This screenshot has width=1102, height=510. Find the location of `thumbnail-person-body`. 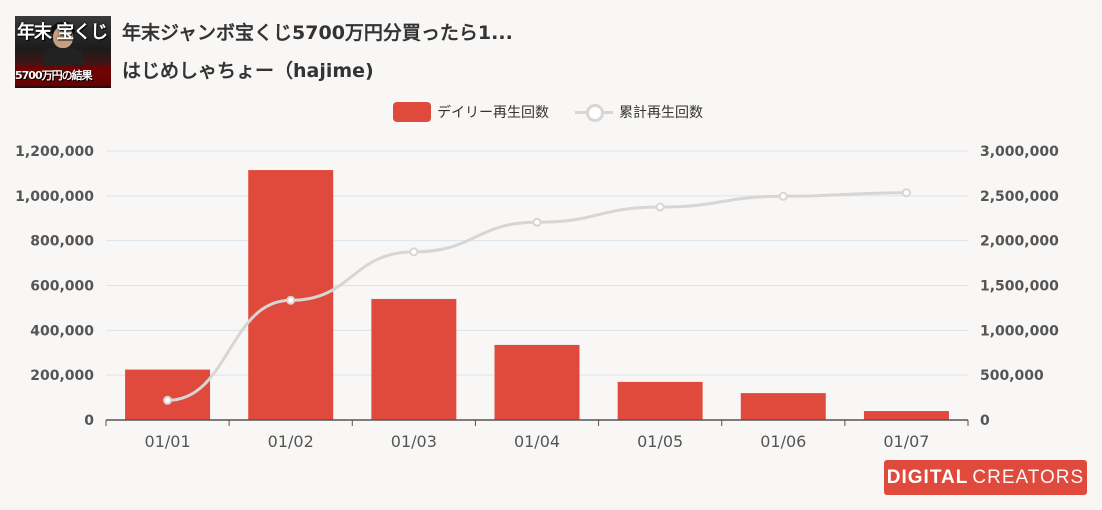

thumbnail-person-body is located at coordinates (63, 59).